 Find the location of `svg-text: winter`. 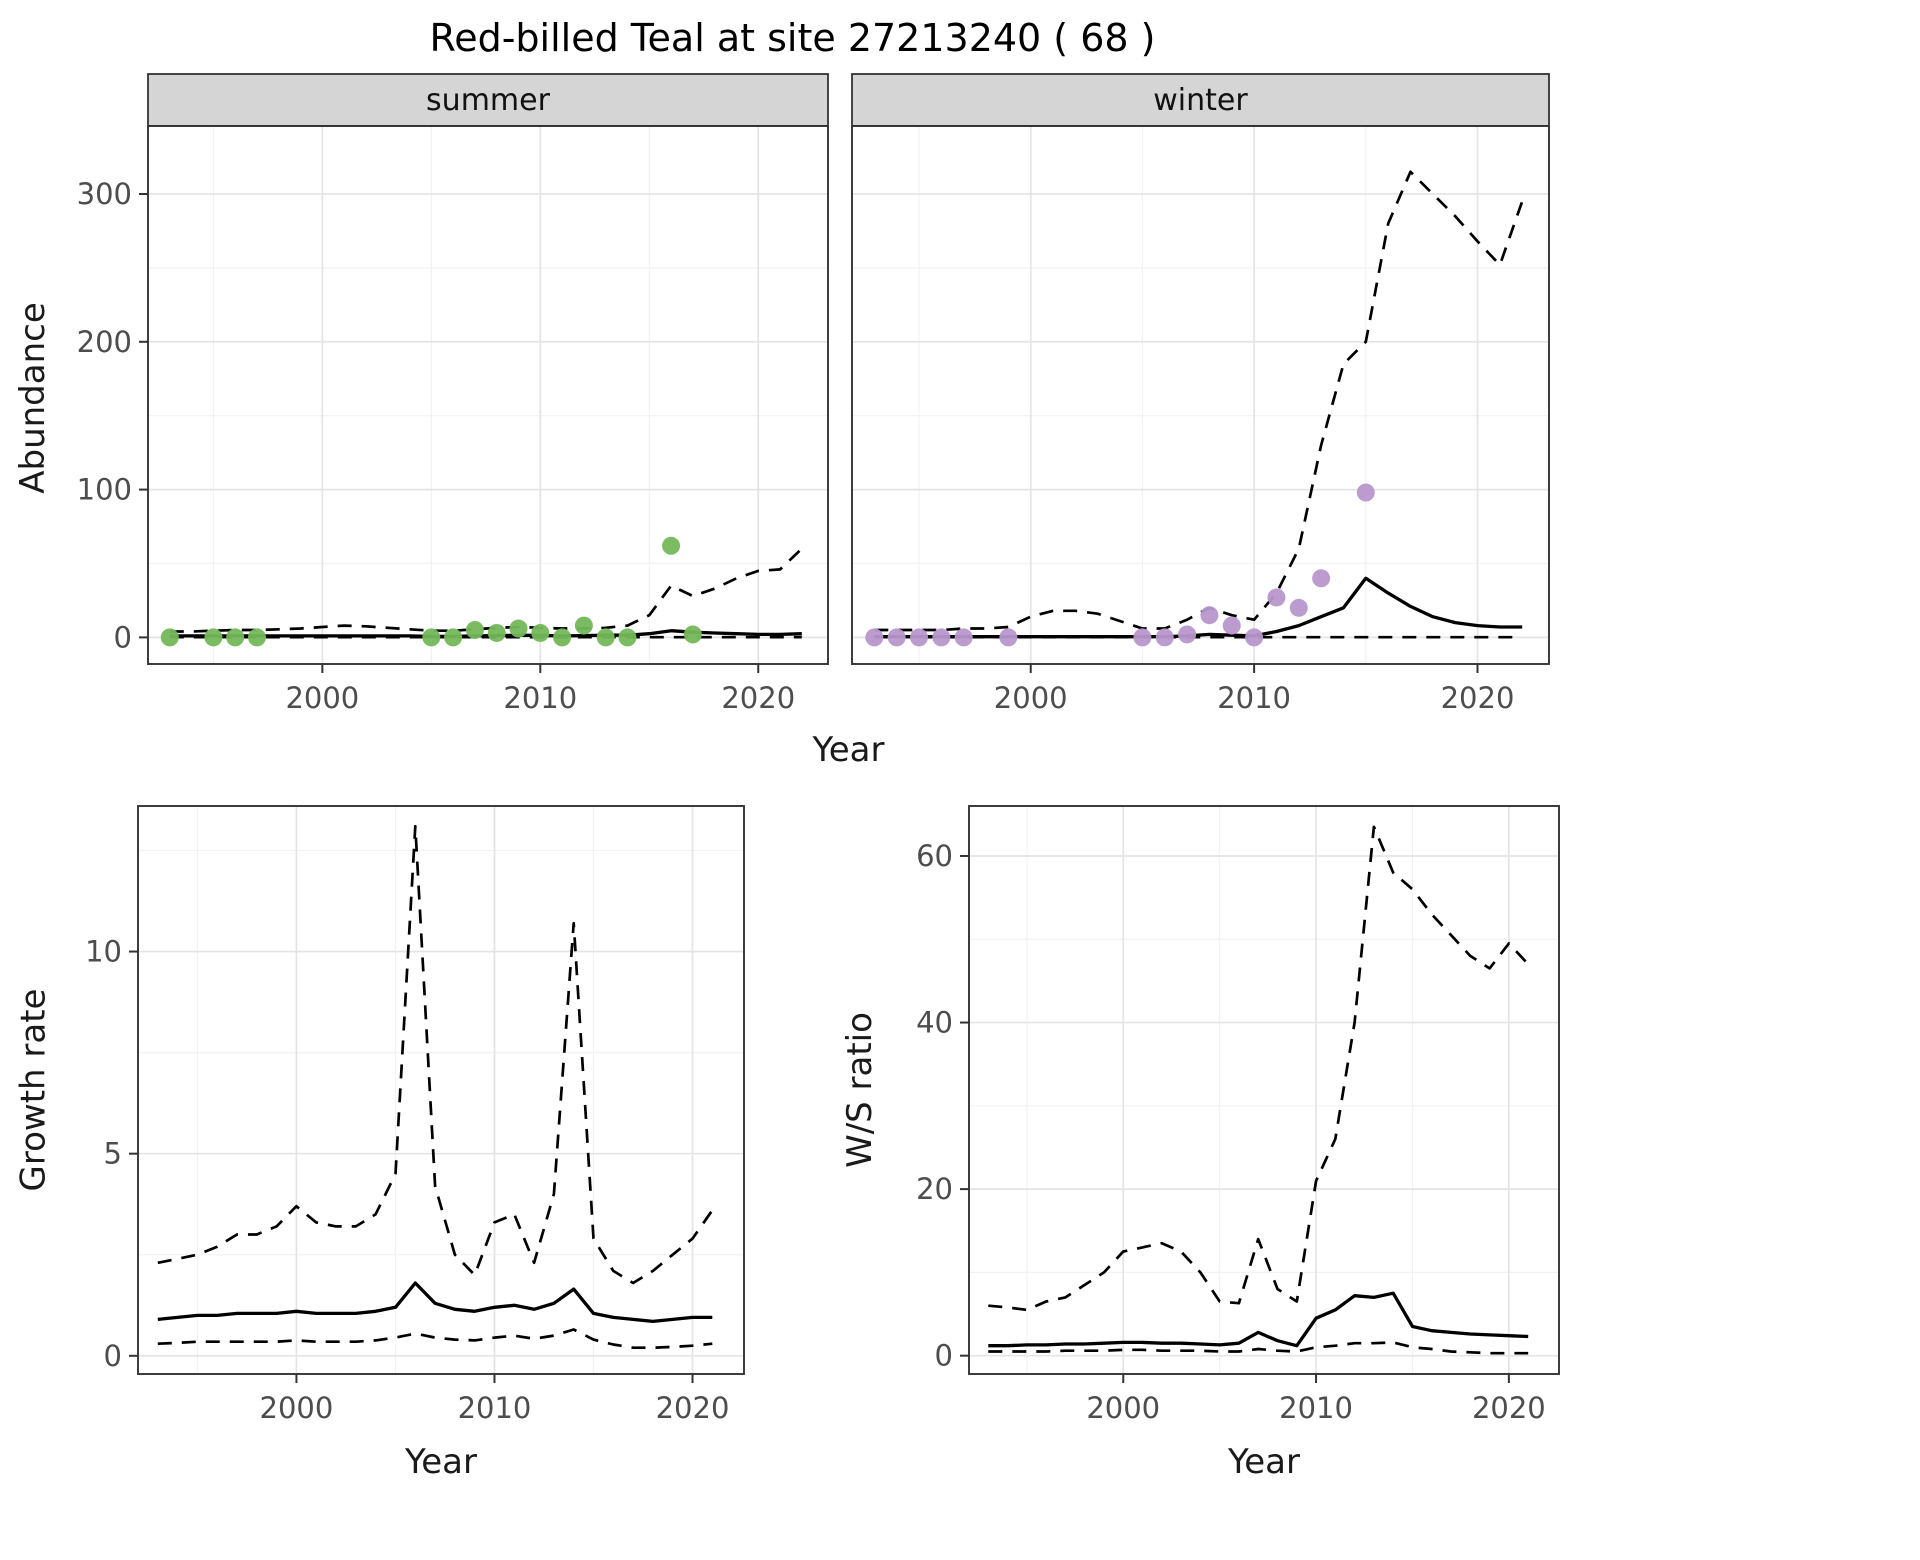

svg-text: winter is located at coordinates (1200, 100).